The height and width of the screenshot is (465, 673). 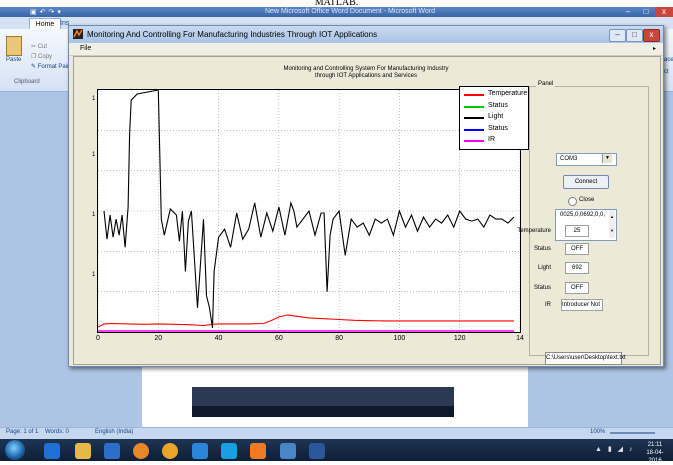 What do you see at coordinates (45, 24) in the screenshot?
I see `tab-home: Home` at bounding box center [45, 24].